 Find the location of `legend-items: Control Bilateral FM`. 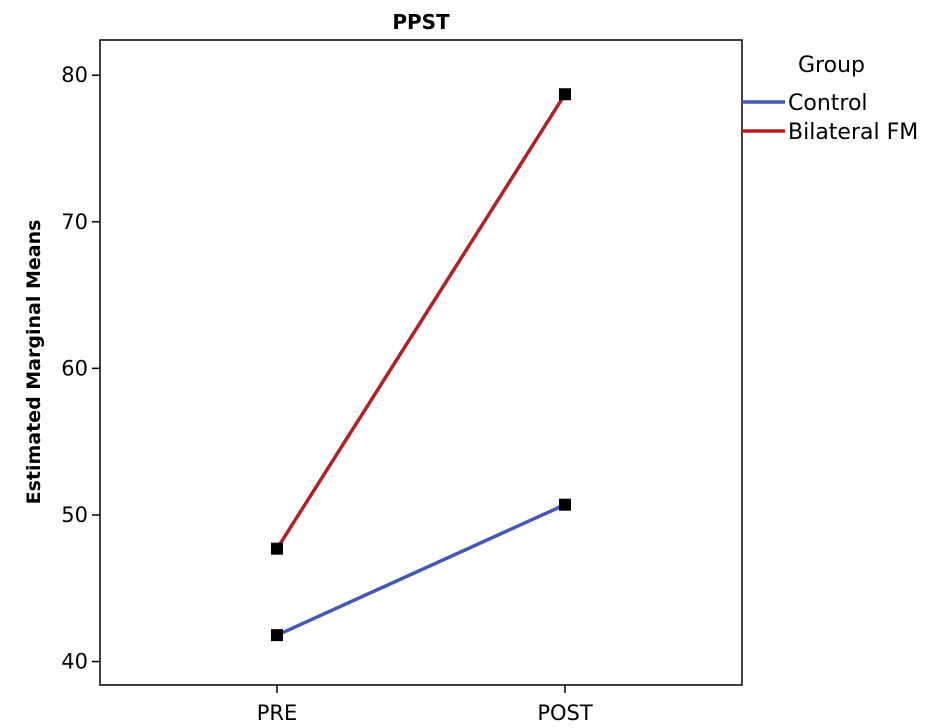

legend-items: Control Bilateral FM is located at coordinates (830, 118).